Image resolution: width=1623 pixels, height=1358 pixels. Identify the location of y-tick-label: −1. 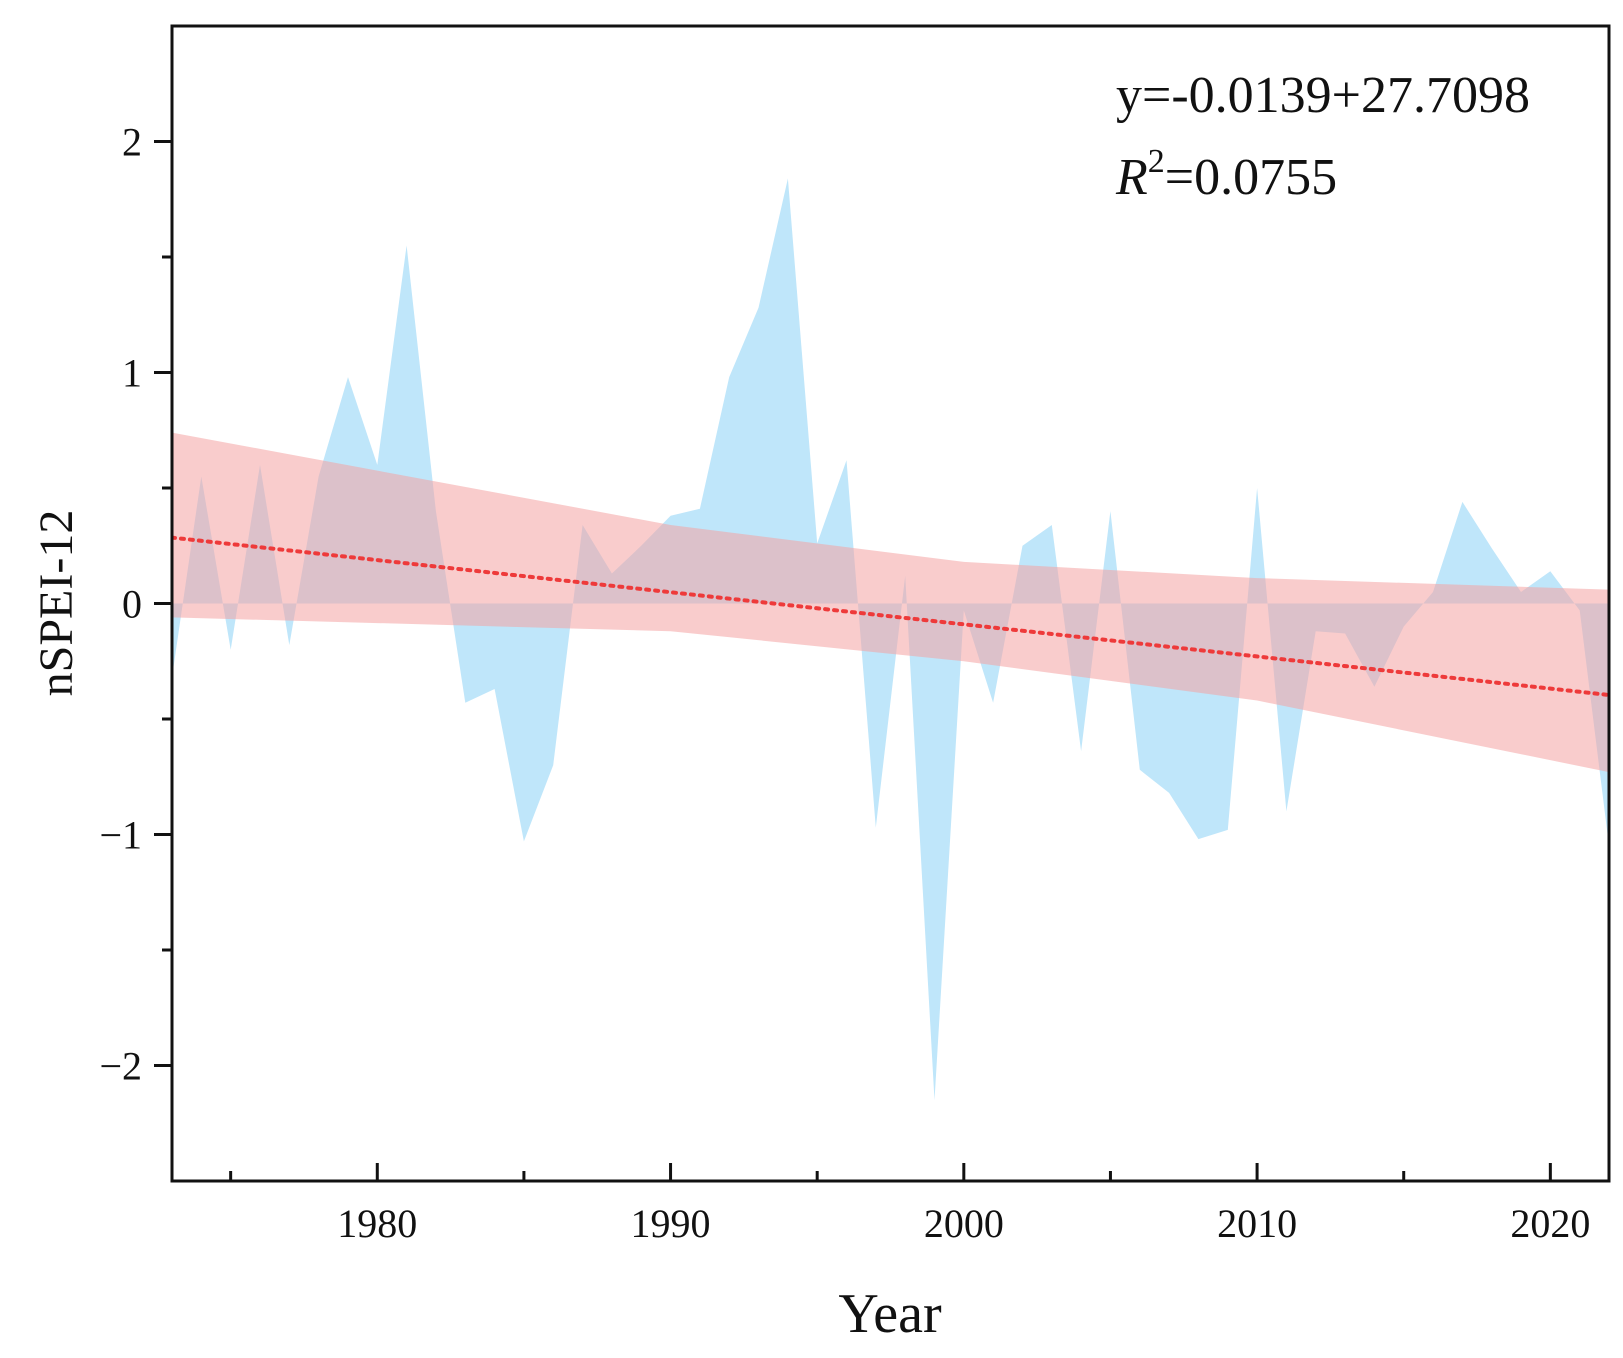
(120, 835).